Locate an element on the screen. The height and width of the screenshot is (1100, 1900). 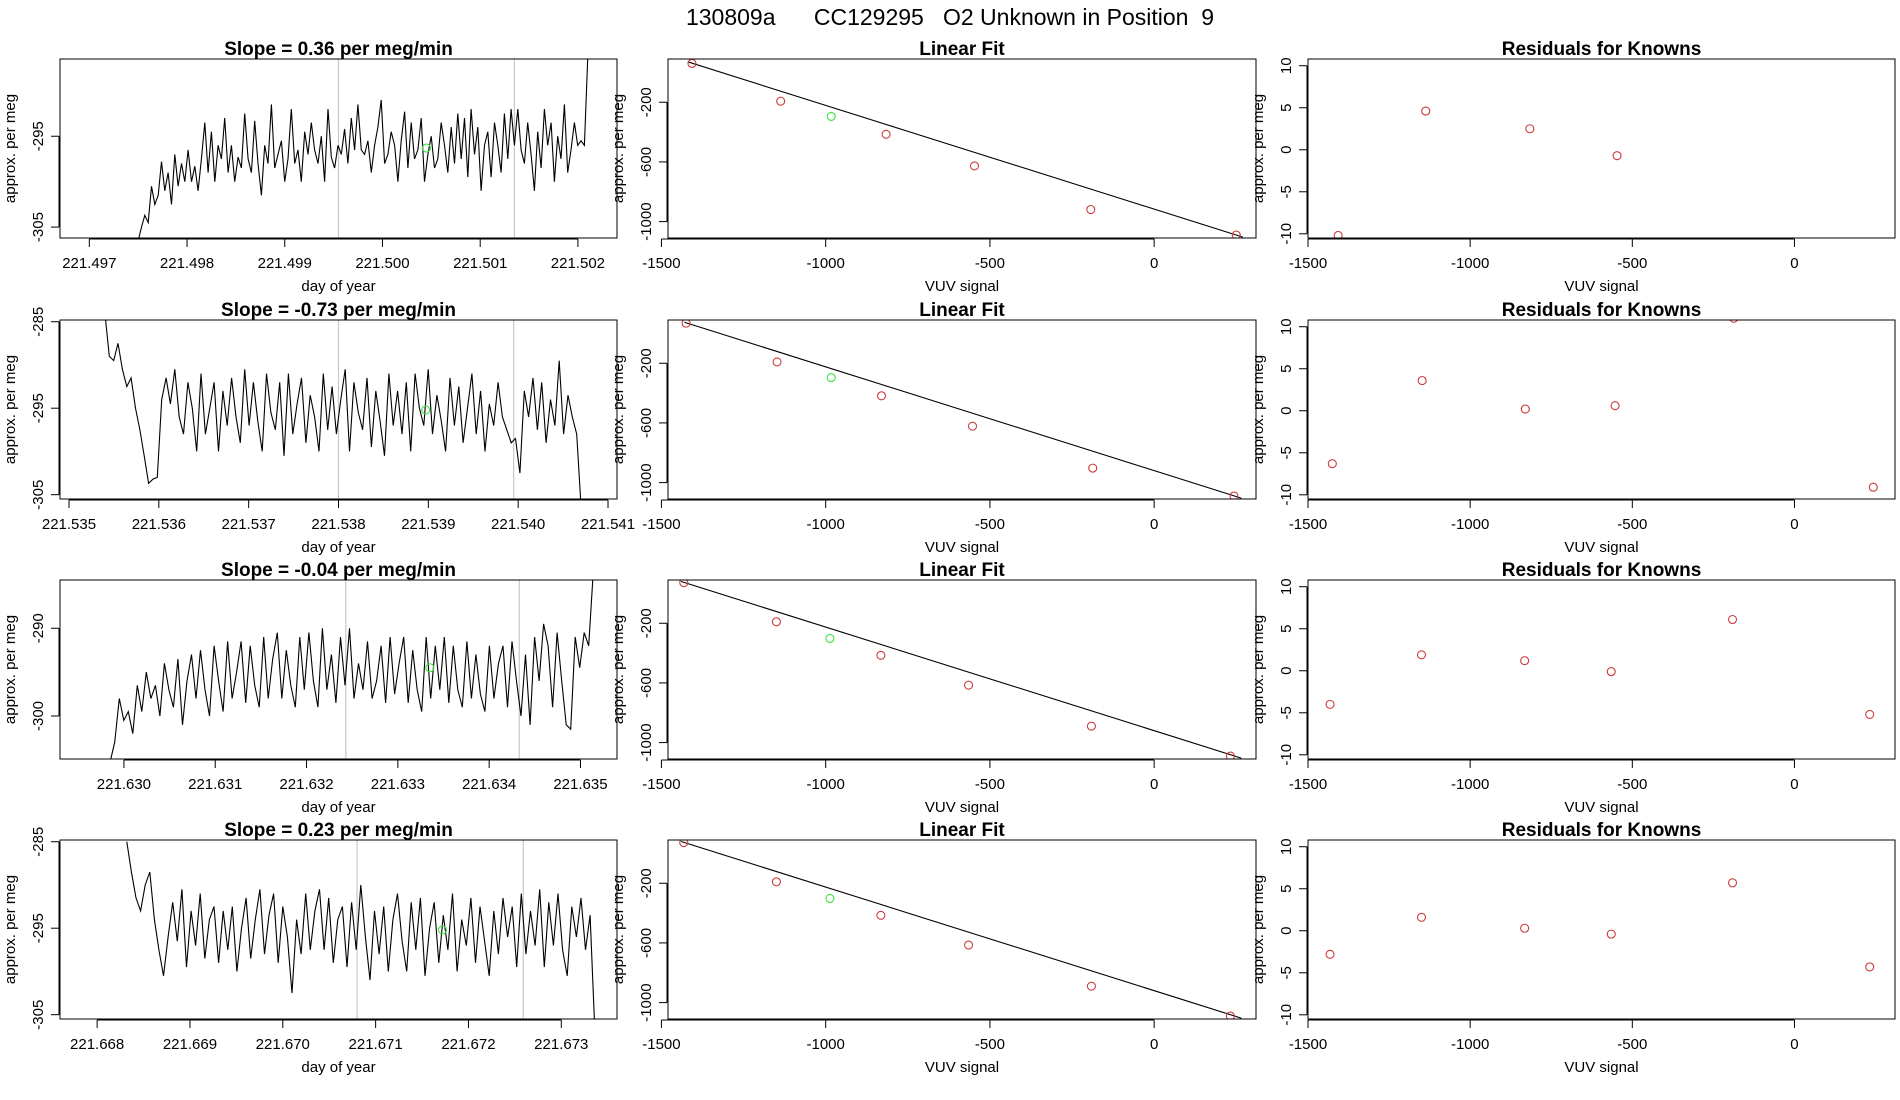
y-tick-label: -295 is located at coordinates (38, 928).